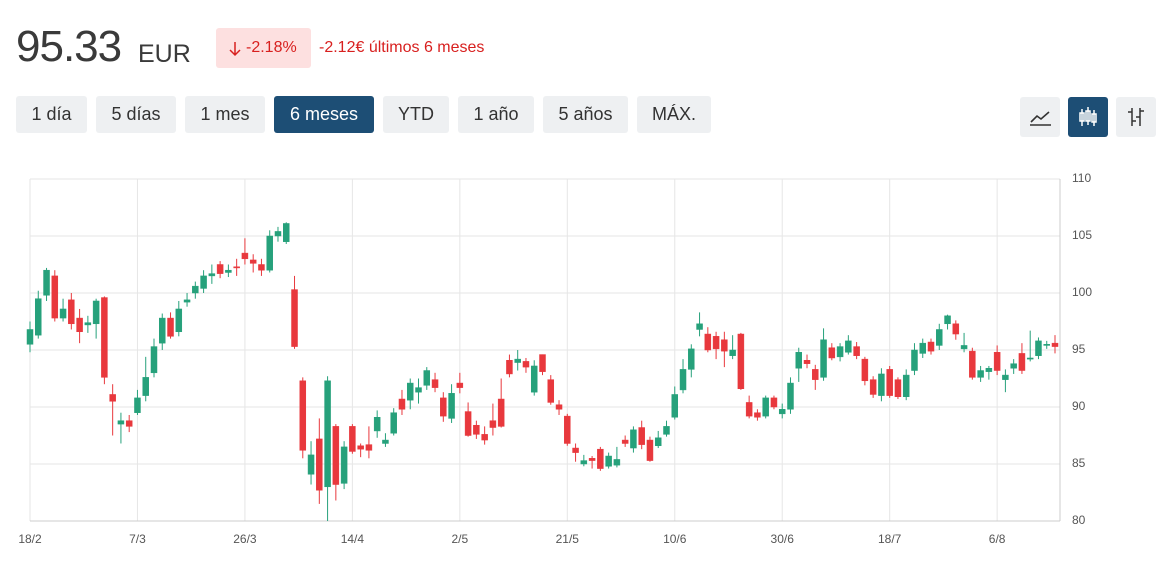 This screenshot has width=1174, height=568. I want to click on x-tick-label: 21/5, so click(568, 539).